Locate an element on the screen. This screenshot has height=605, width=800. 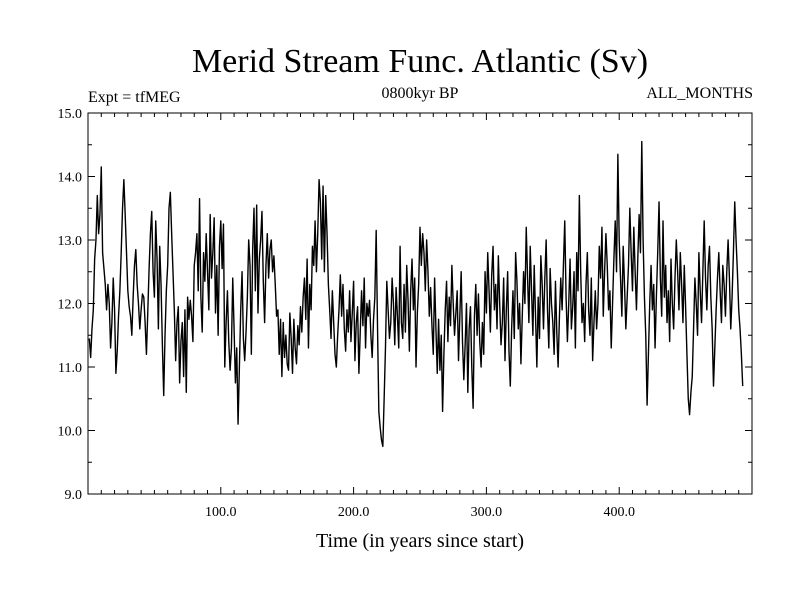
chart-title: Merid Stream Func. Atlantic (Sv) is located at coordinates (420, 61).